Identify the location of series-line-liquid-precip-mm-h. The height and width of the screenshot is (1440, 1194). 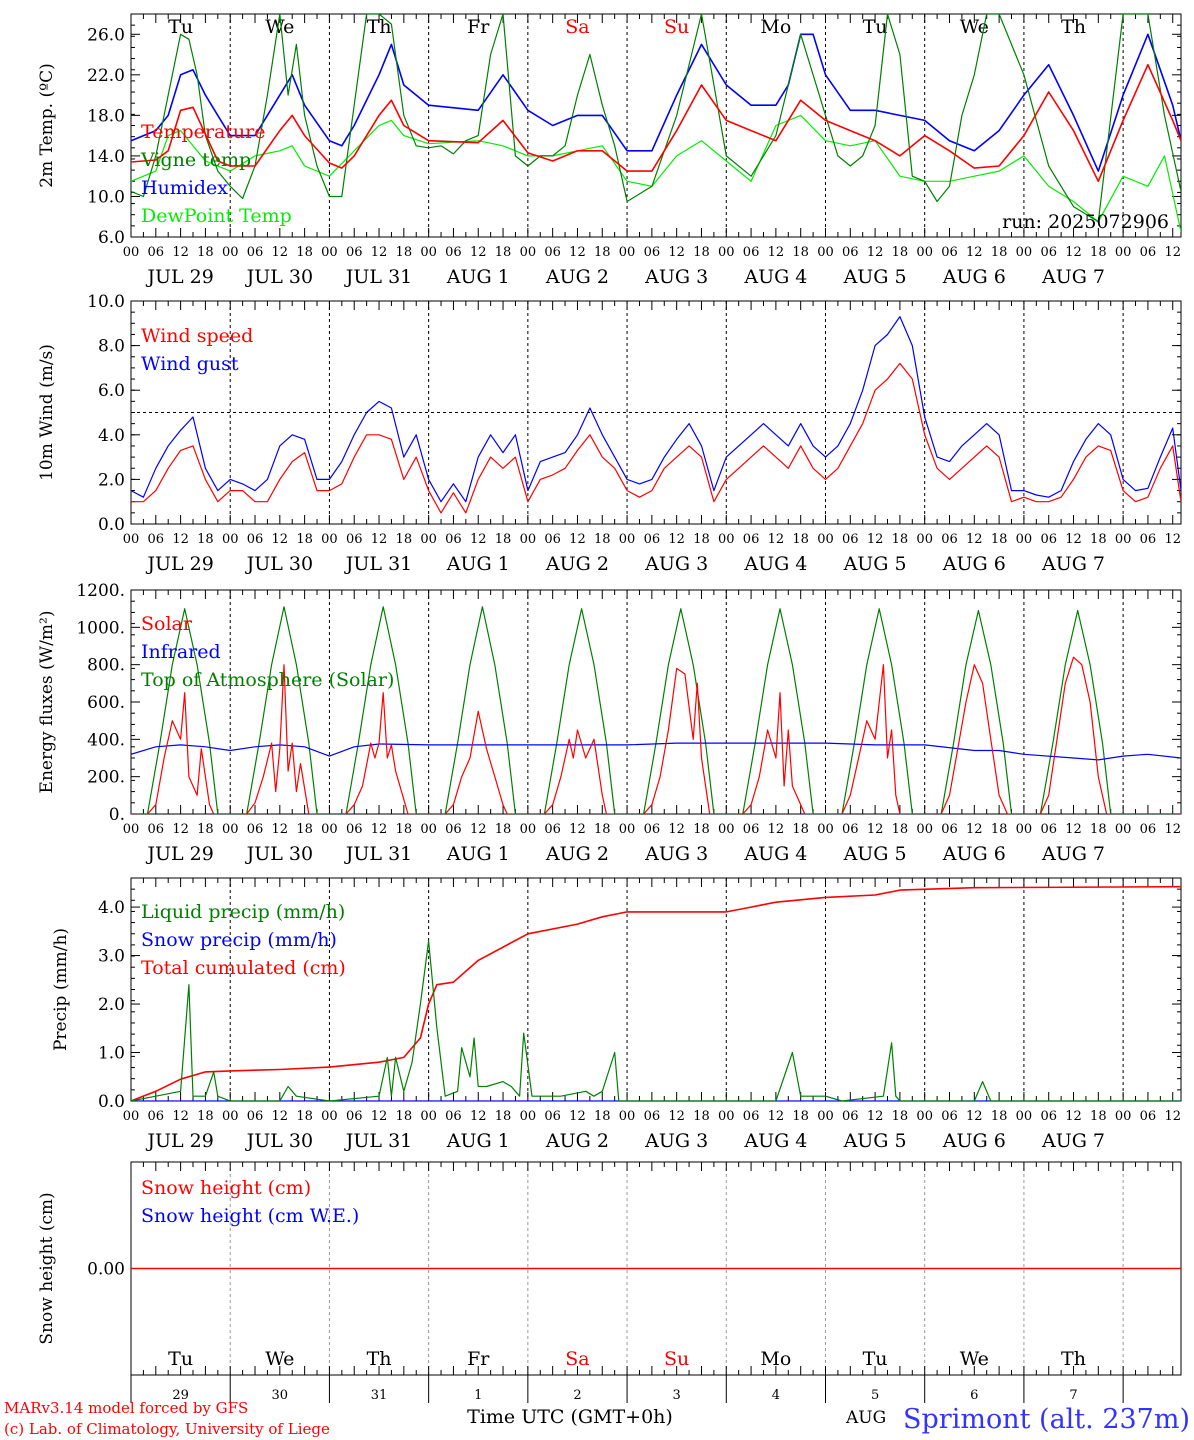
(656, 1020).